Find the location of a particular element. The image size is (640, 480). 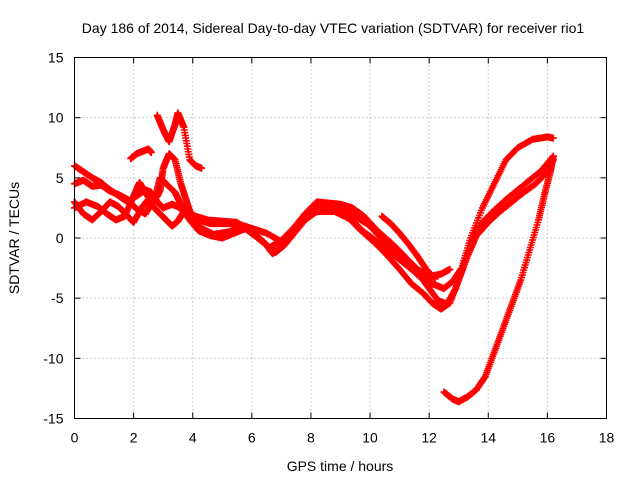

y-tick-label: -5 is located at coordinates (57, 298).